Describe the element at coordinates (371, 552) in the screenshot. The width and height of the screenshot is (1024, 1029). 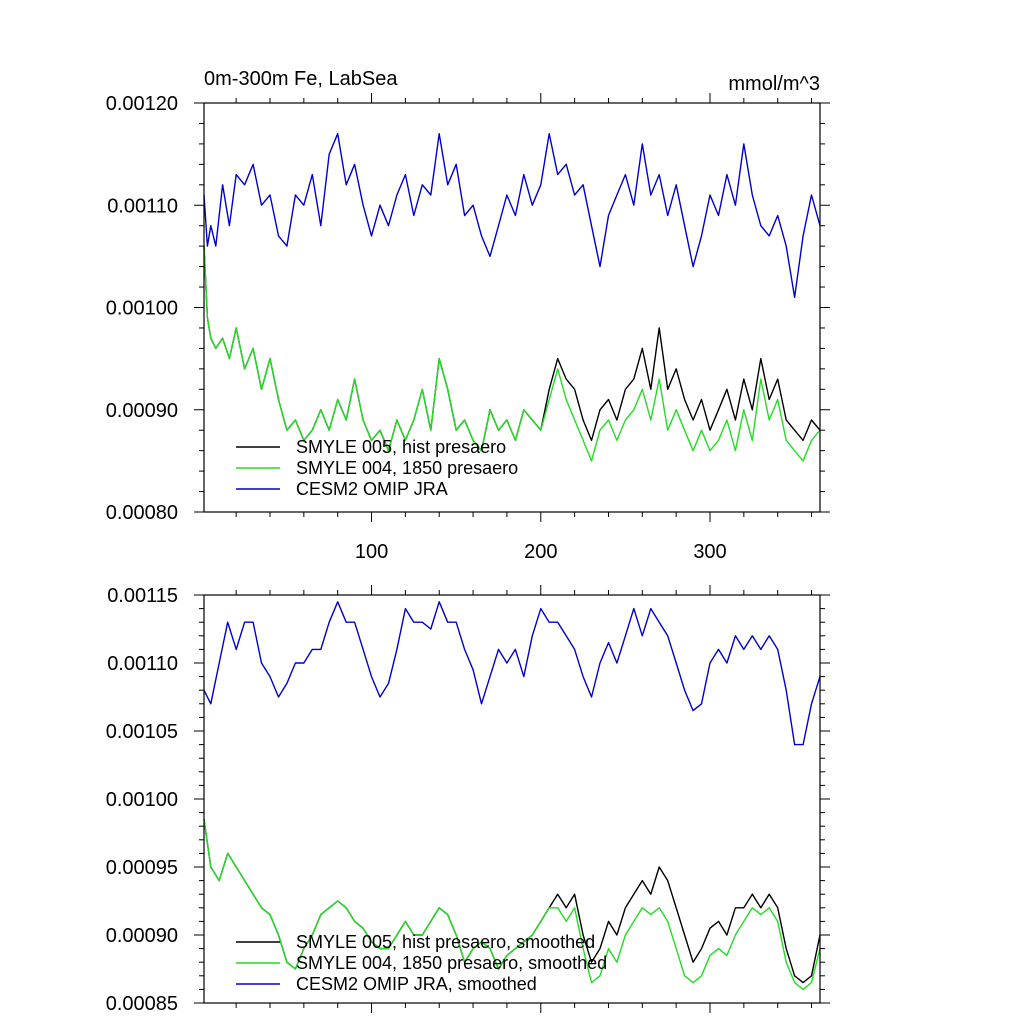
I see `x-tick-label: 100` at that location.